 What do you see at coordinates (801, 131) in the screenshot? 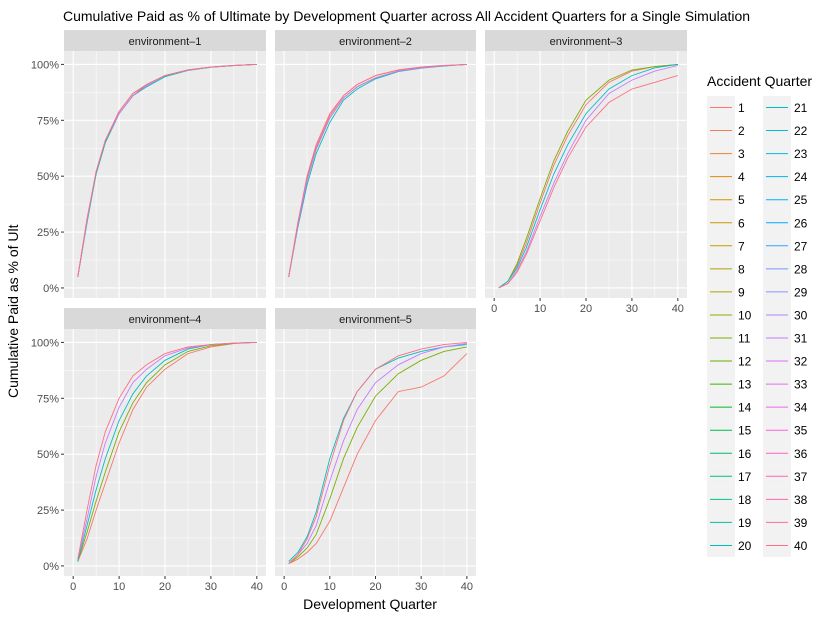
I see `legend-label: 22` at bounding box center [801, 131].